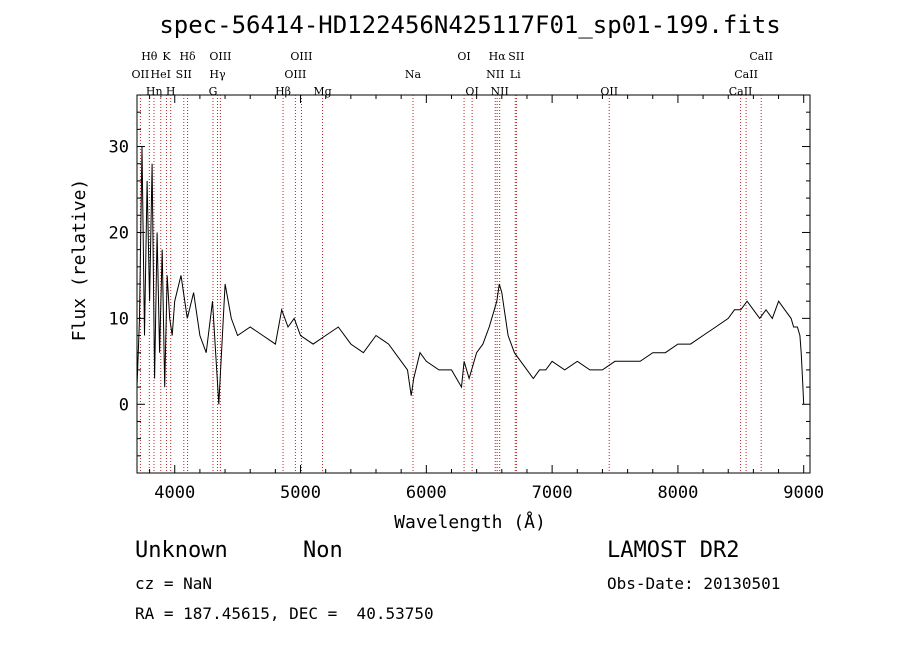 The height and width of the screenshot is (649, 900). What do you see at coordinates (323, 550) in the screenshot?
I see `object-subclass: Non` at bounding box center [323, 550].